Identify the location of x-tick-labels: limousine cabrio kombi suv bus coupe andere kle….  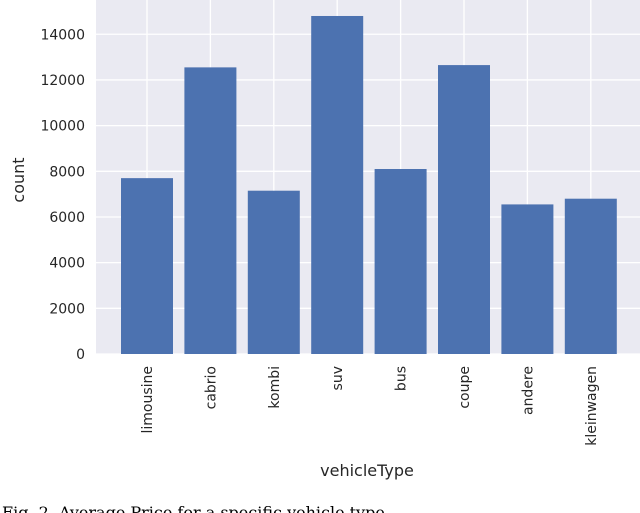
(370, 406).